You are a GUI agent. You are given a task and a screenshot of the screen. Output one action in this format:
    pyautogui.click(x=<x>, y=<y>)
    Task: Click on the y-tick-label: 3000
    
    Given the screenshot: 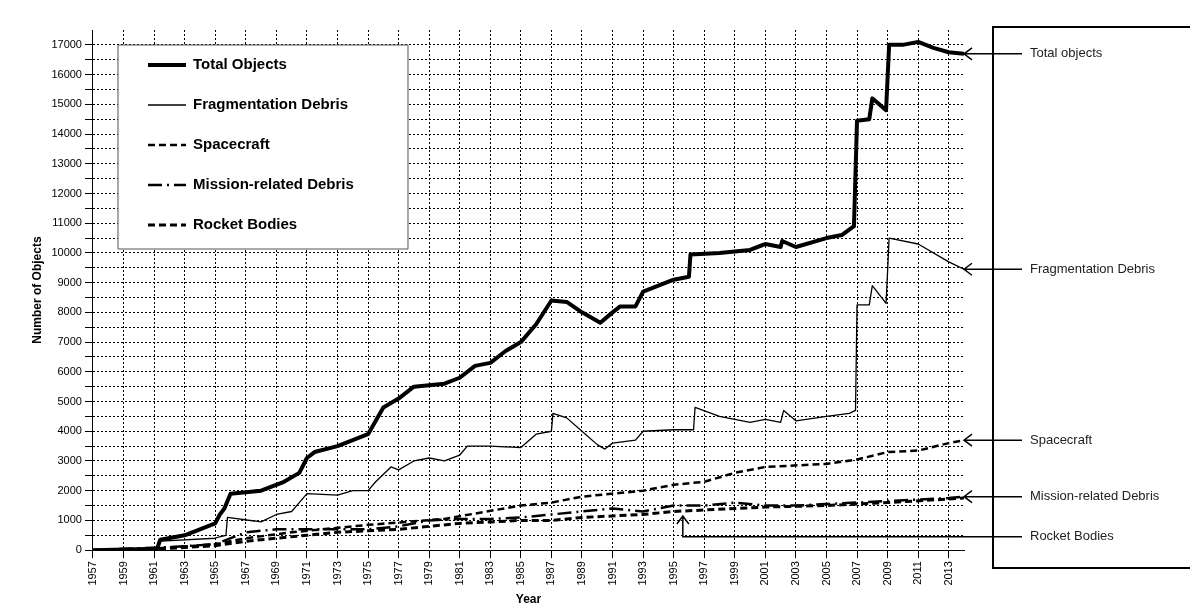 What is the action you would take?
    pyautogui.click(x=69, y=460)
    